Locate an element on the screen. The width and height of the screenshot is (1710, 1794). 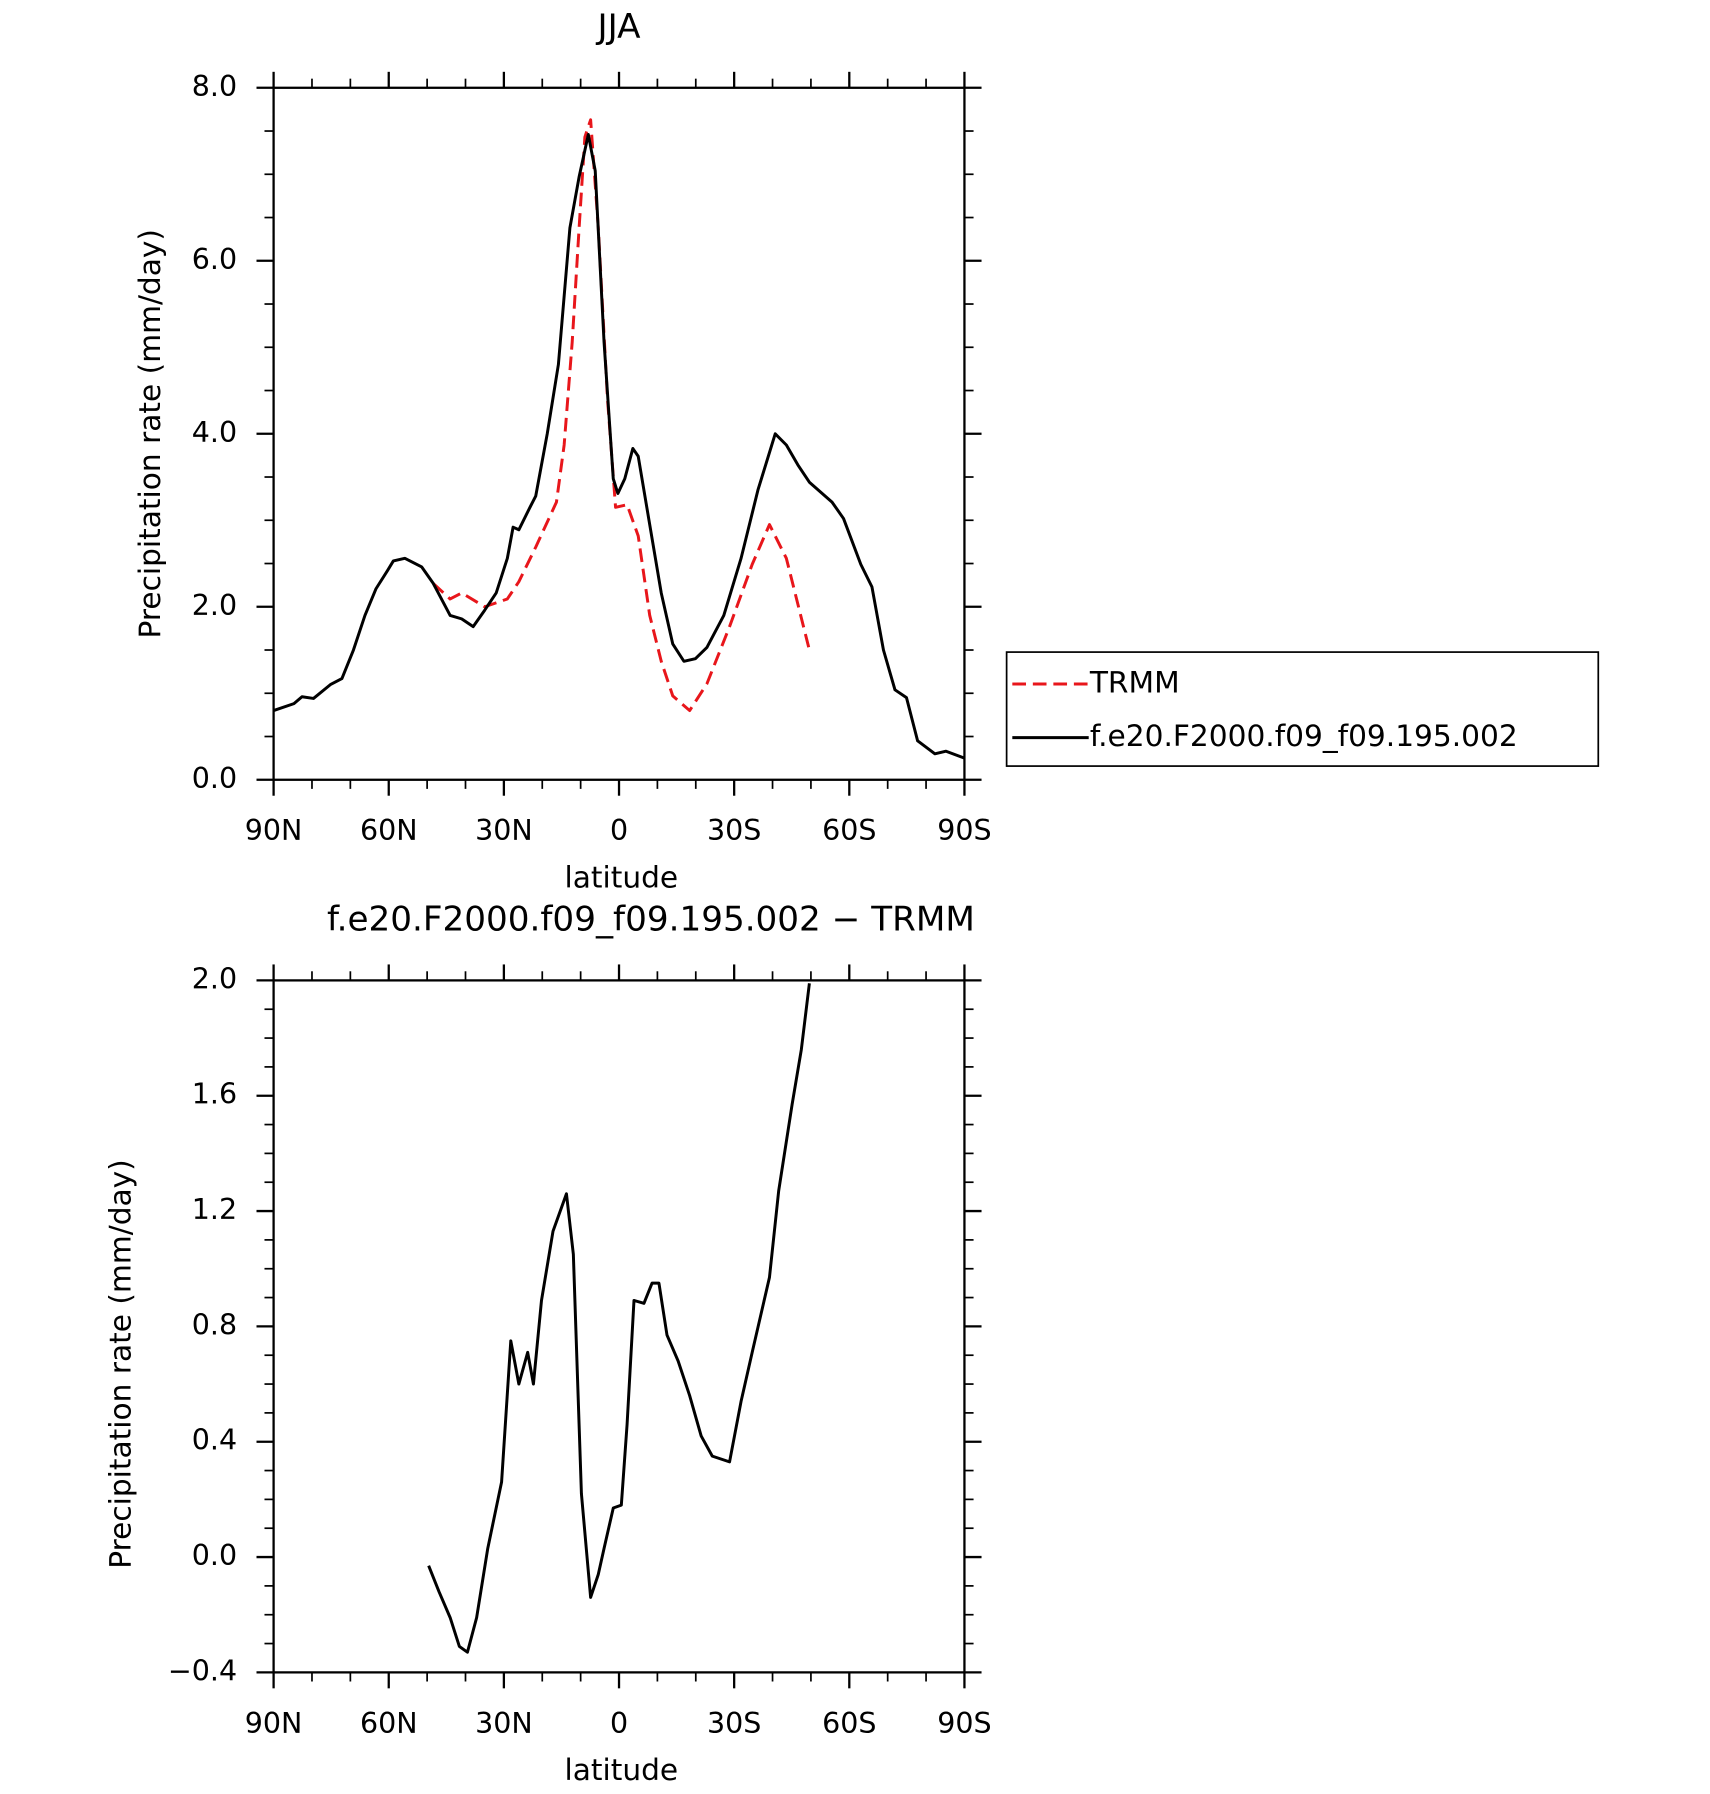
y-tick-label: 1.6 is located at coordinates (214, 1094).